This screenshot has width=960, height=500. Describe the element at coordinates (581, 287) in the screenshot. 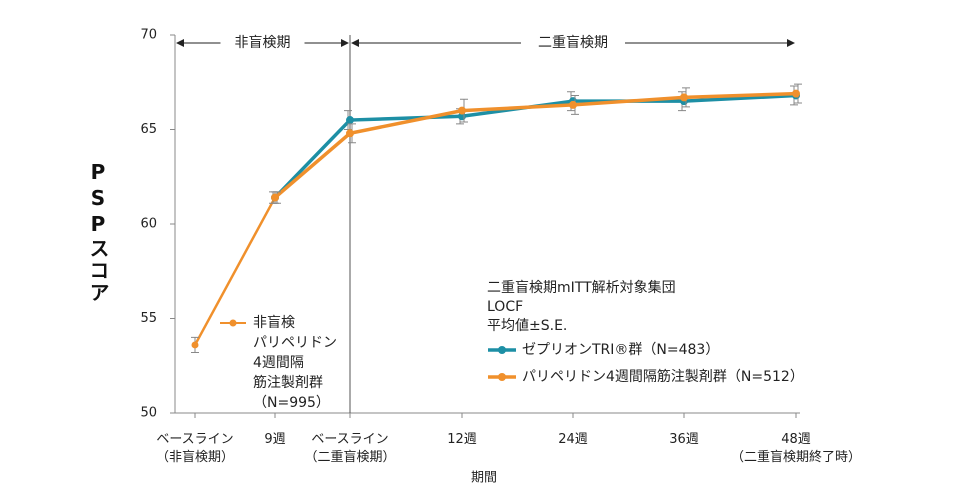

I see `annotation: 二重盲検期mITT解析対象集団` at that location.